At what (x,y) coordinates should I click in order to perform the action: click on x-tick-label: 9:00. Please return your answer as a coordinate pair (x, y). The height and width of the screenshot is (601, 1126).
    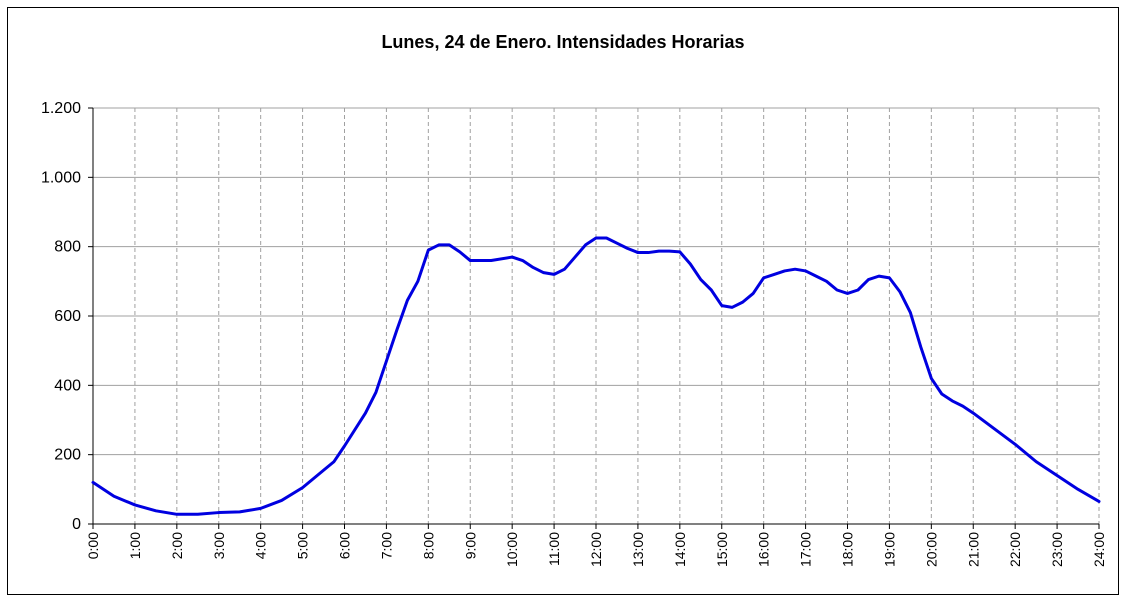
    Looking at the image, I should click on (470, 545).